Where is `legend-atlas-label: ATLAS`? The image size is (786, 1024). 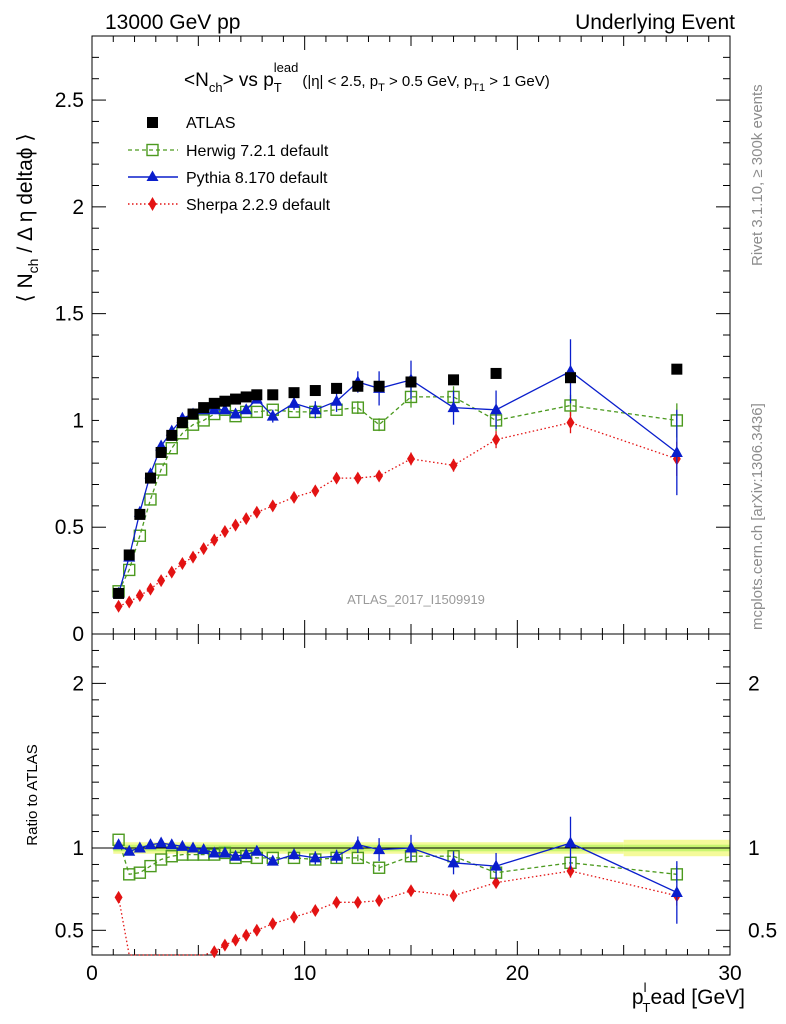
legend-atlas-label: ATLAS is located at coordinates (211, 123).